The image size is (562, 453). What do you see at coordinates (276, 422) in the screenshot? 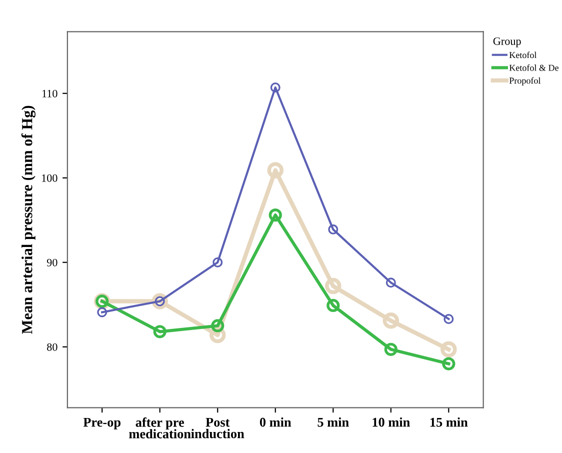
I see `x-tick-label: 0 min` at bounding box center [276, 422].